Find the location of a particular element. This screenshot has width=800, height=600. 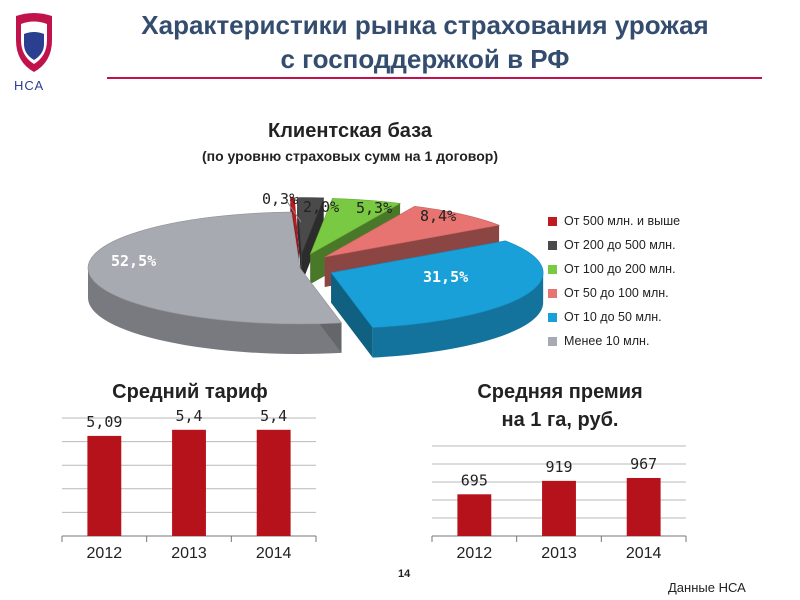

legend-item: Менее 10 млн. is located at coordinates (614, 341).